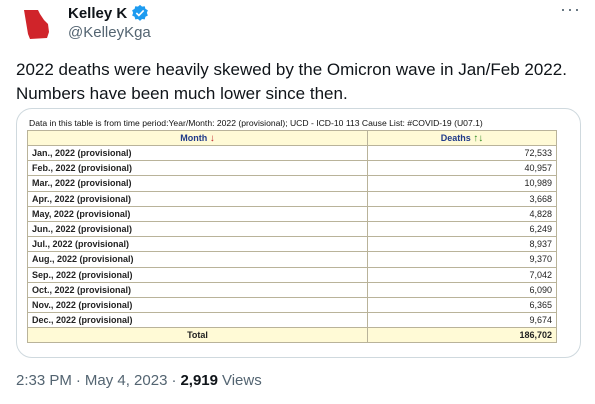  I want to click on table-header-row: Month ↓ Deaths ↑↓, so click(292, 138).